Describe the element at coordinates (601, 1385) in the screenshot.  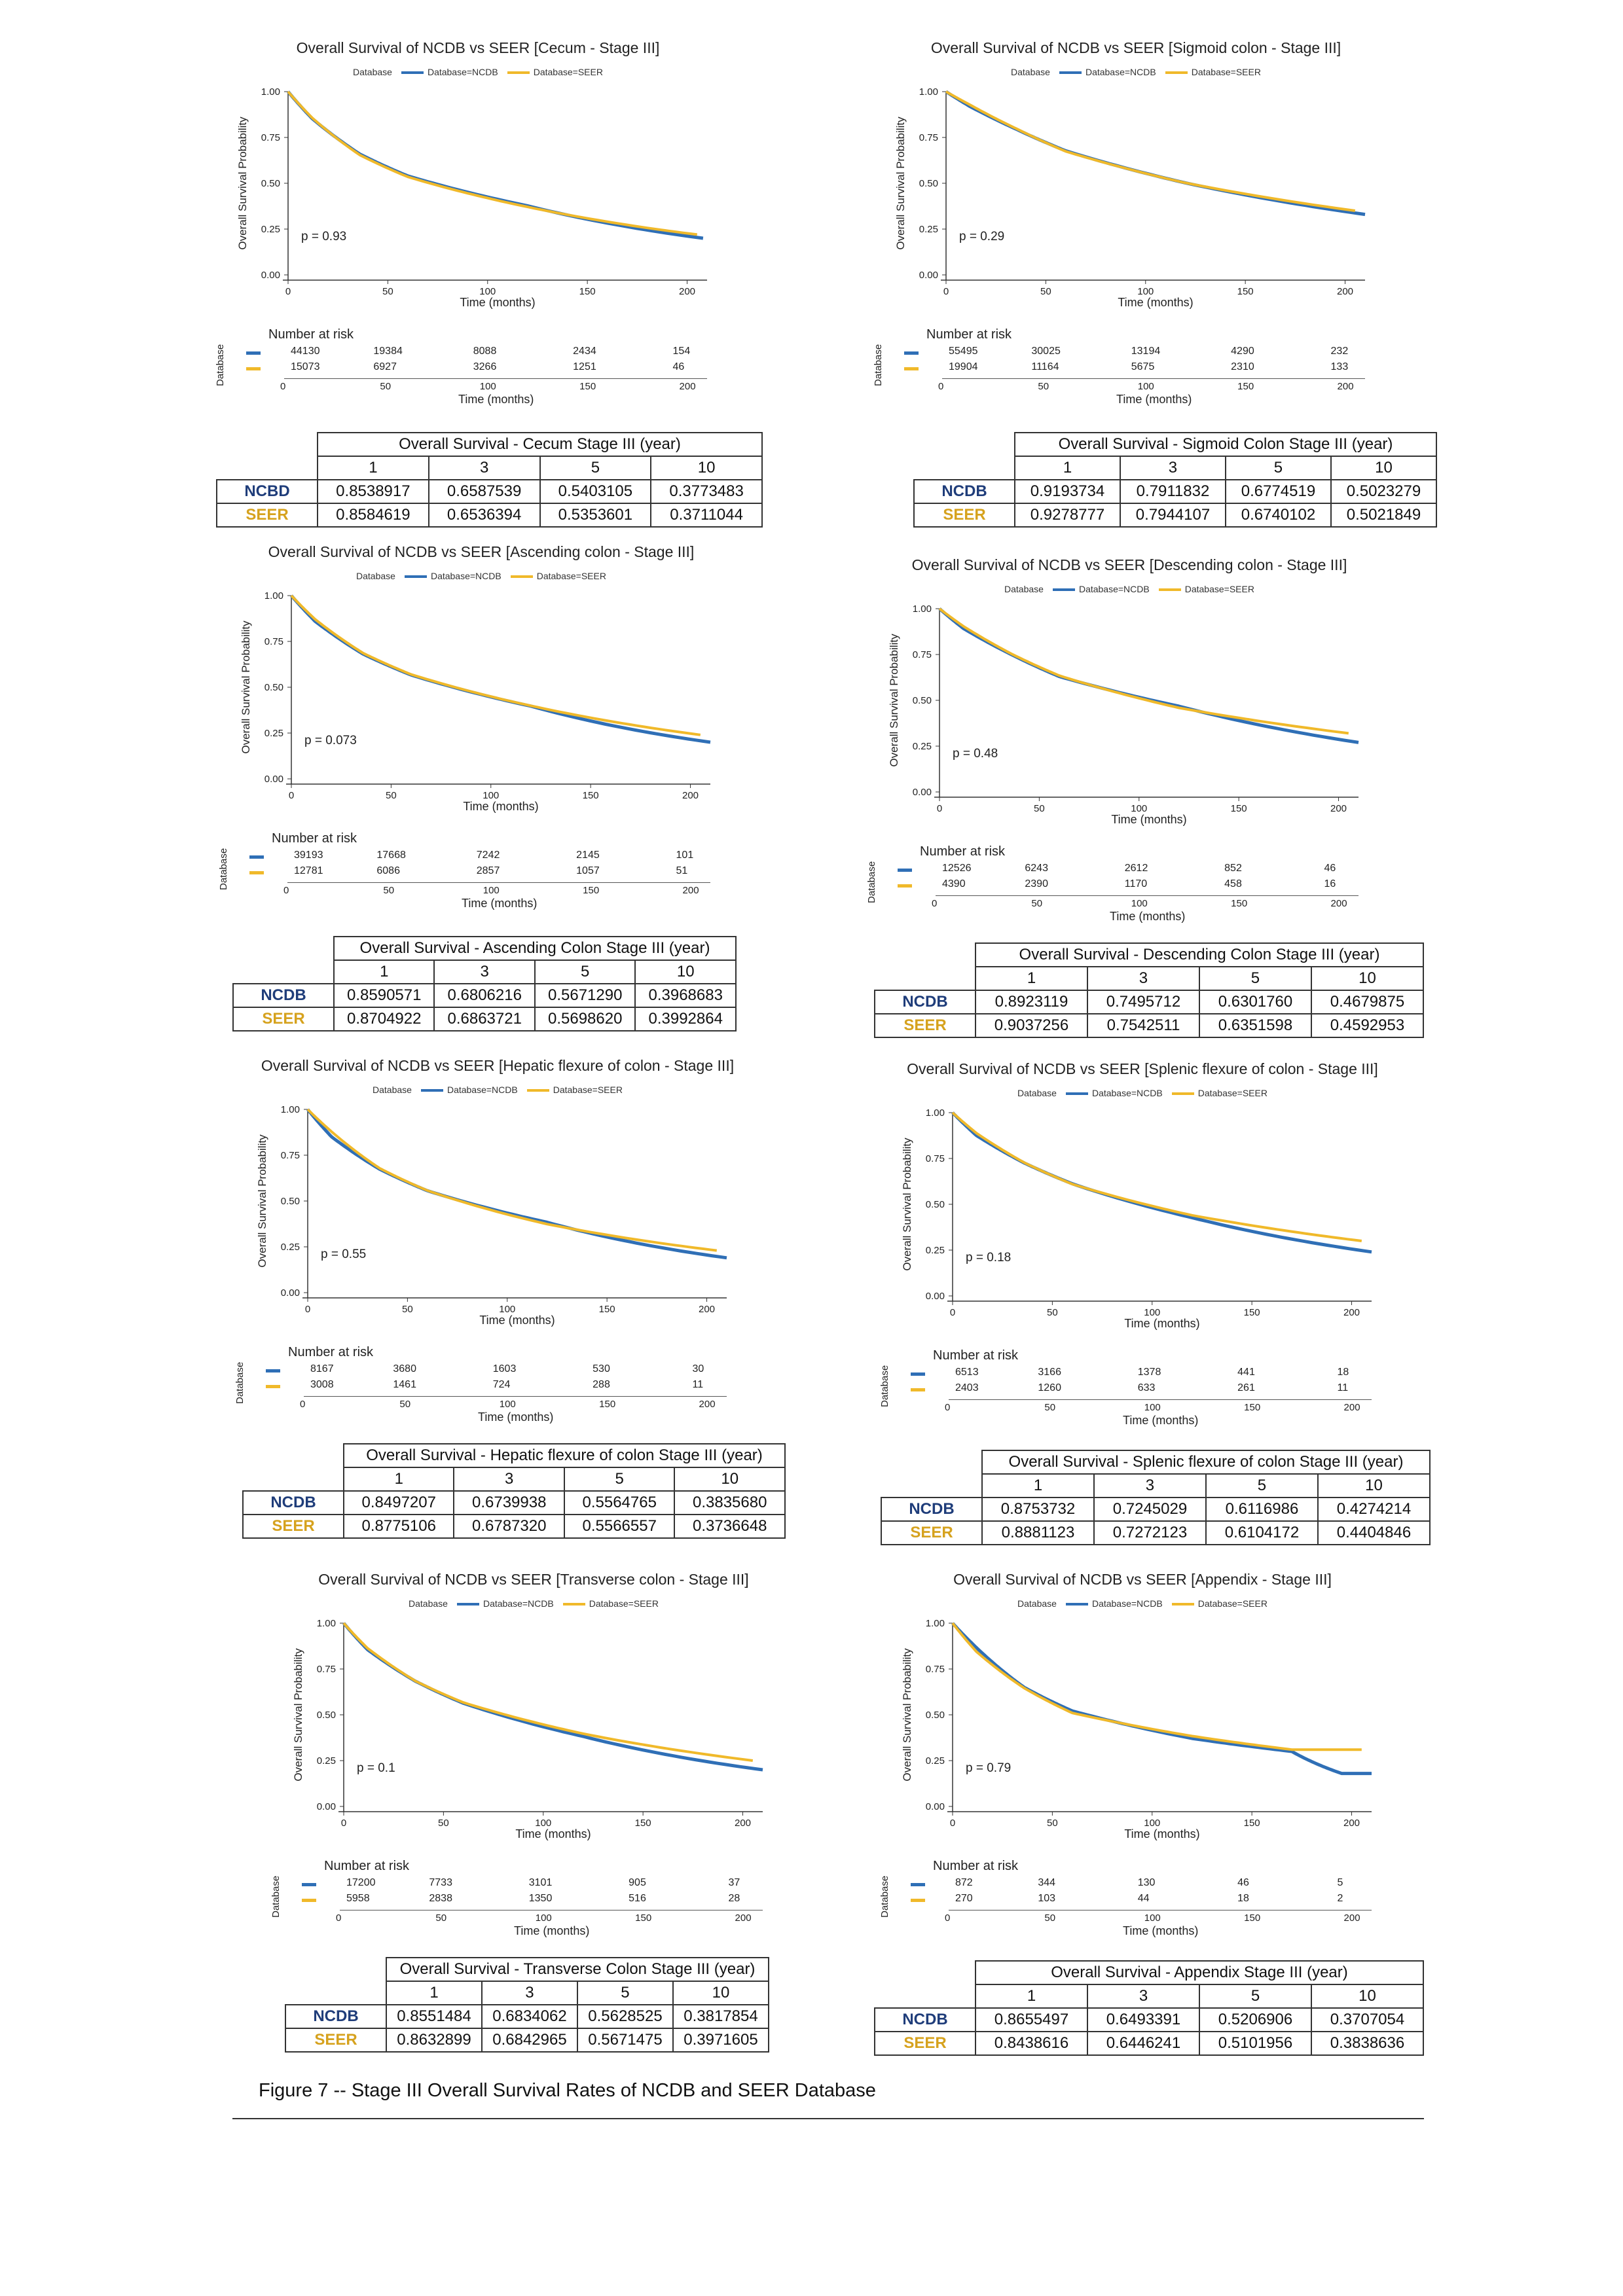
I see `risk-count: 288` at that location.